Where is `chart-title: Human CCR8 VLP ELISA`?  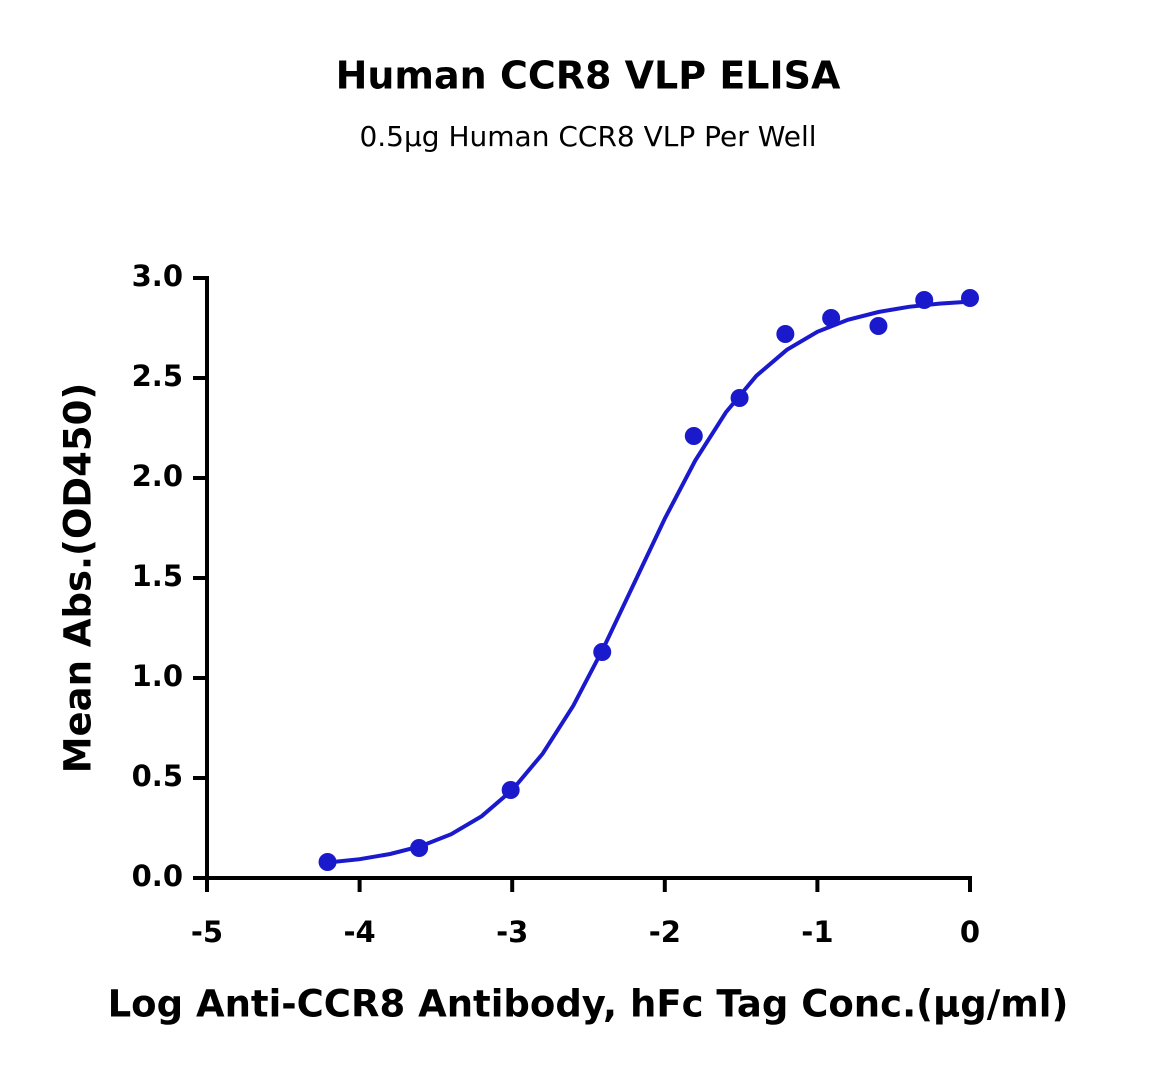
chart-title: Human CCR8 VLP ELISA is located at coordinates (588, 76).